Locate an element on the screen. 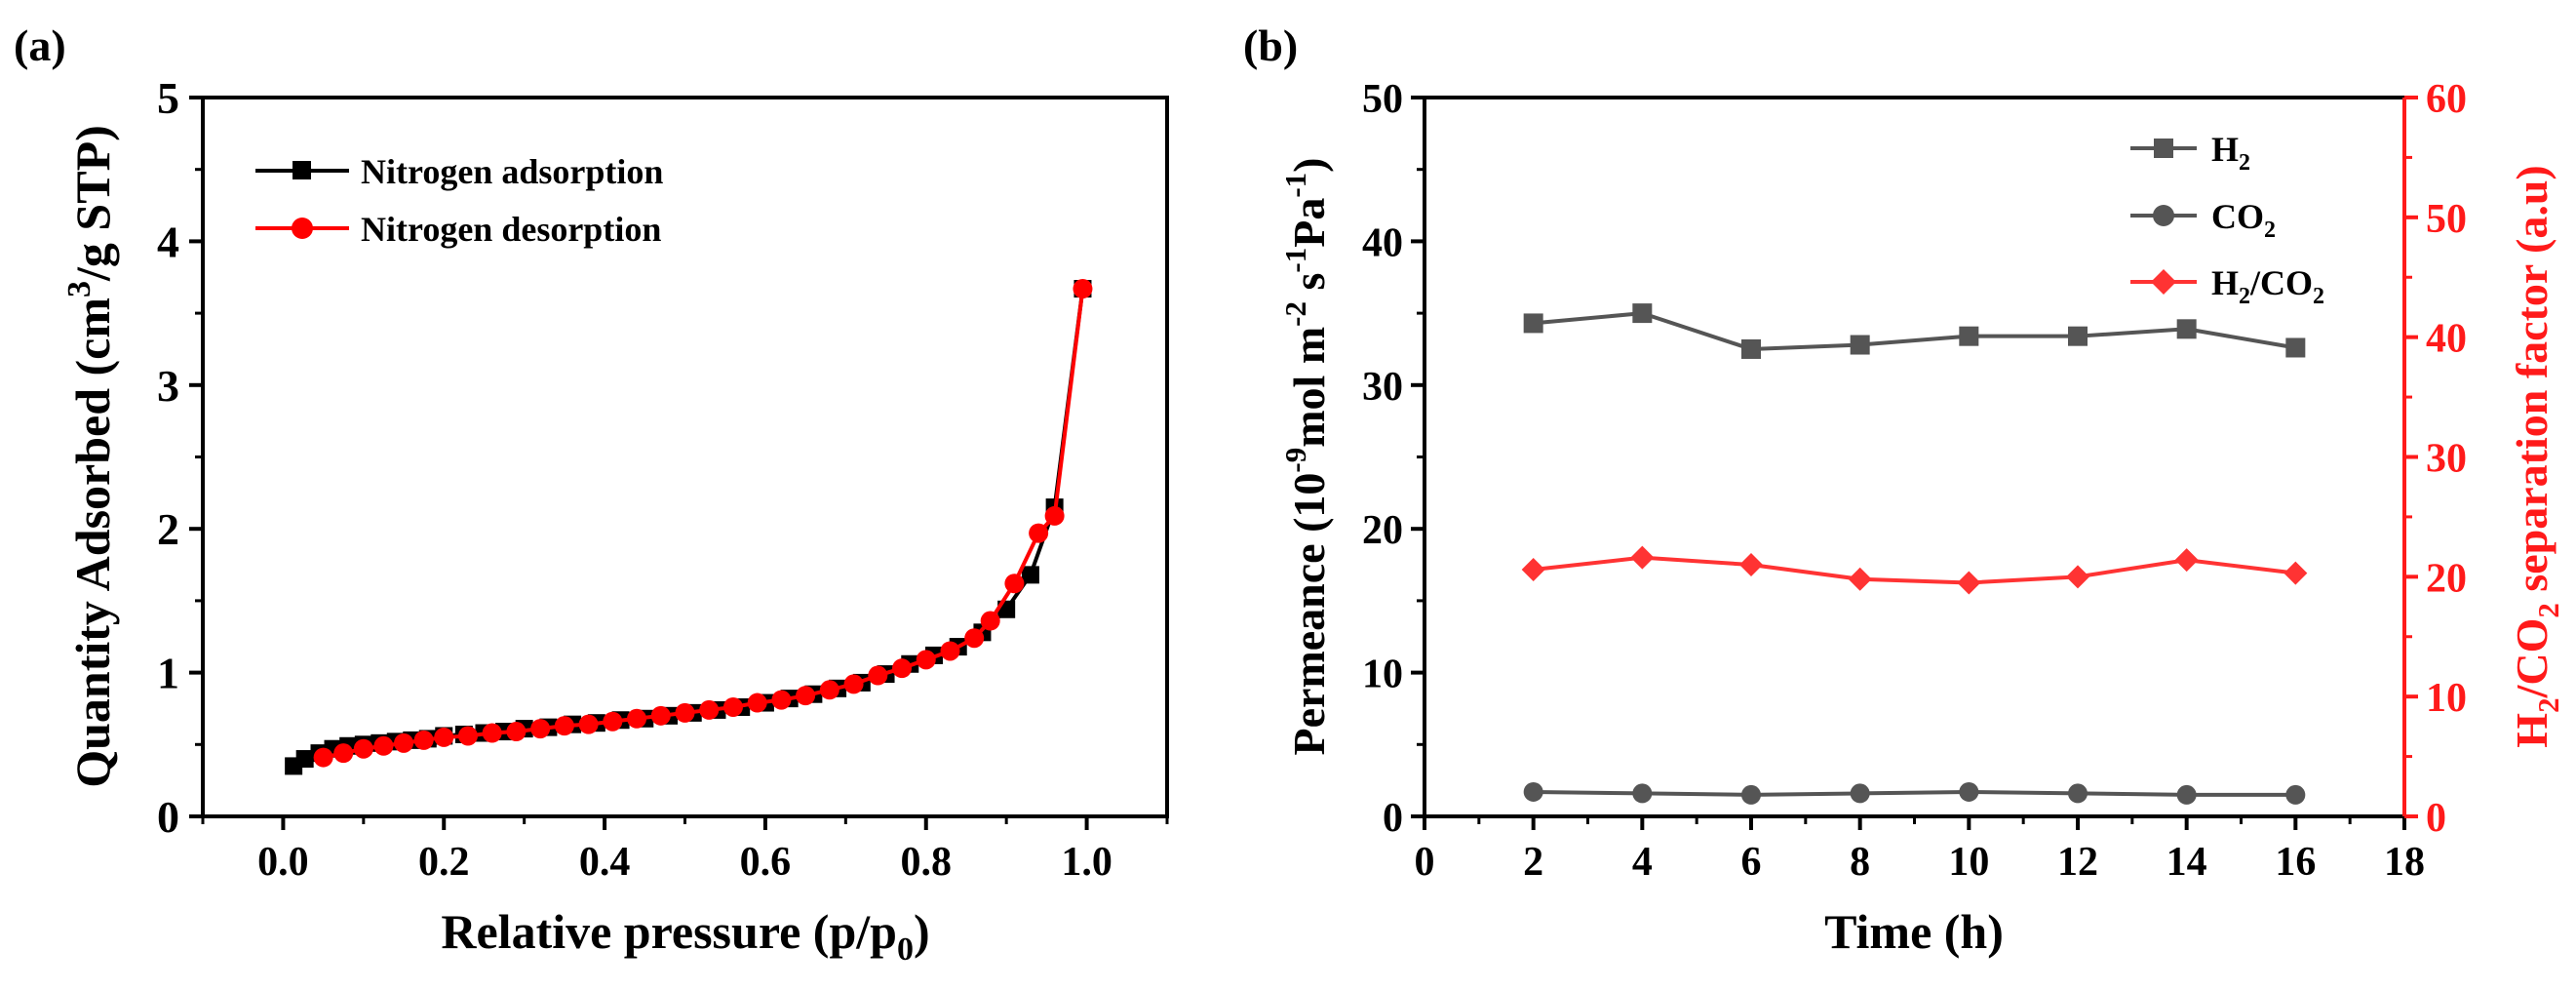 The image size is (2576, 990). legend-item-desorption: Nitrogen desorption is located at coordinates (458, 230).